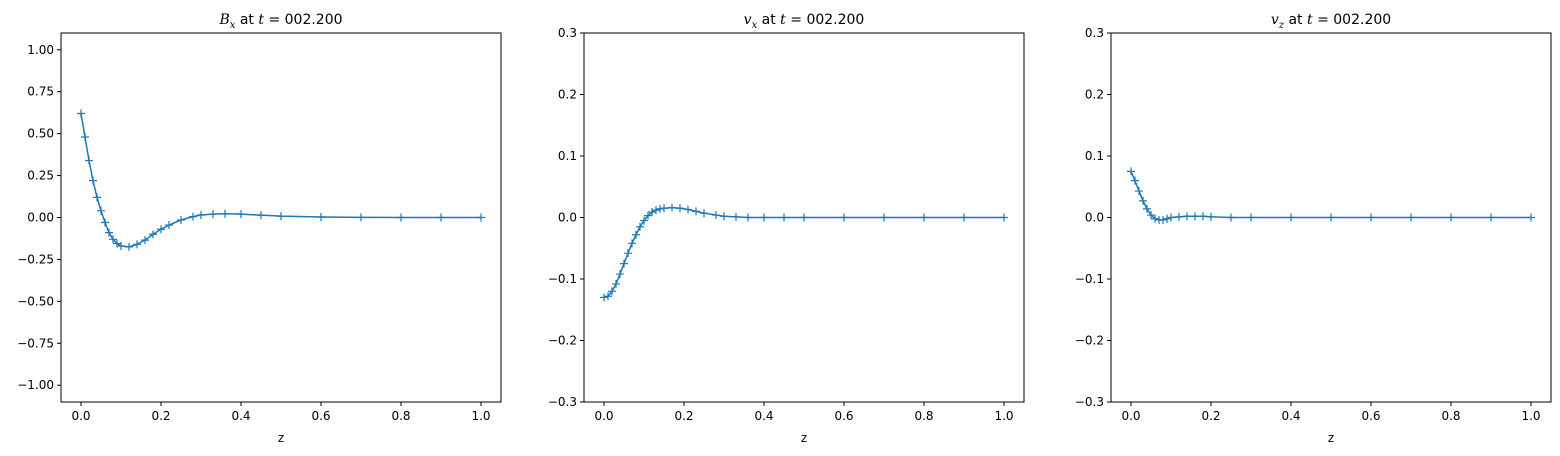 The image size is (1560, 456). What do you see at coordinates (223, 20) in the screenshot?
I see `title-symbol: B` at bounding box center [223, 20].